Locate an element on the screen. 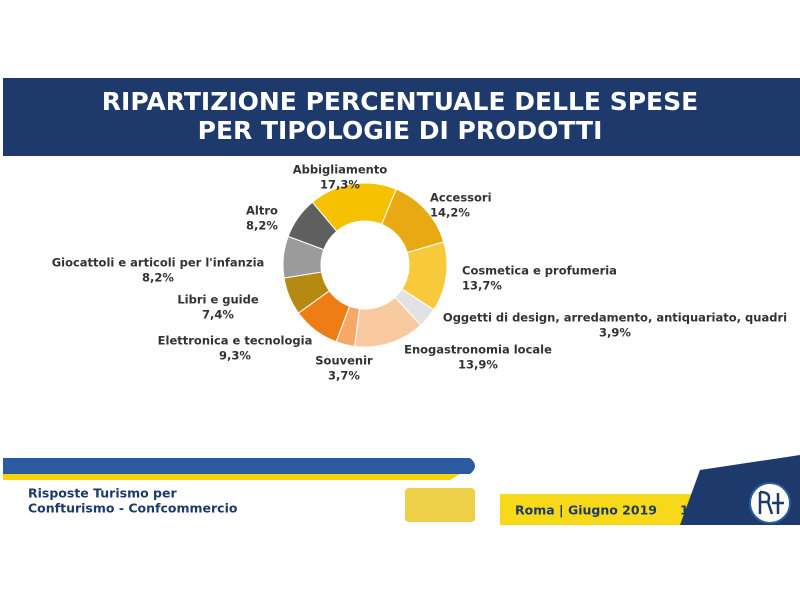 This screenshot has width=800, height=600. header-band is located at coordinates (401, 117).